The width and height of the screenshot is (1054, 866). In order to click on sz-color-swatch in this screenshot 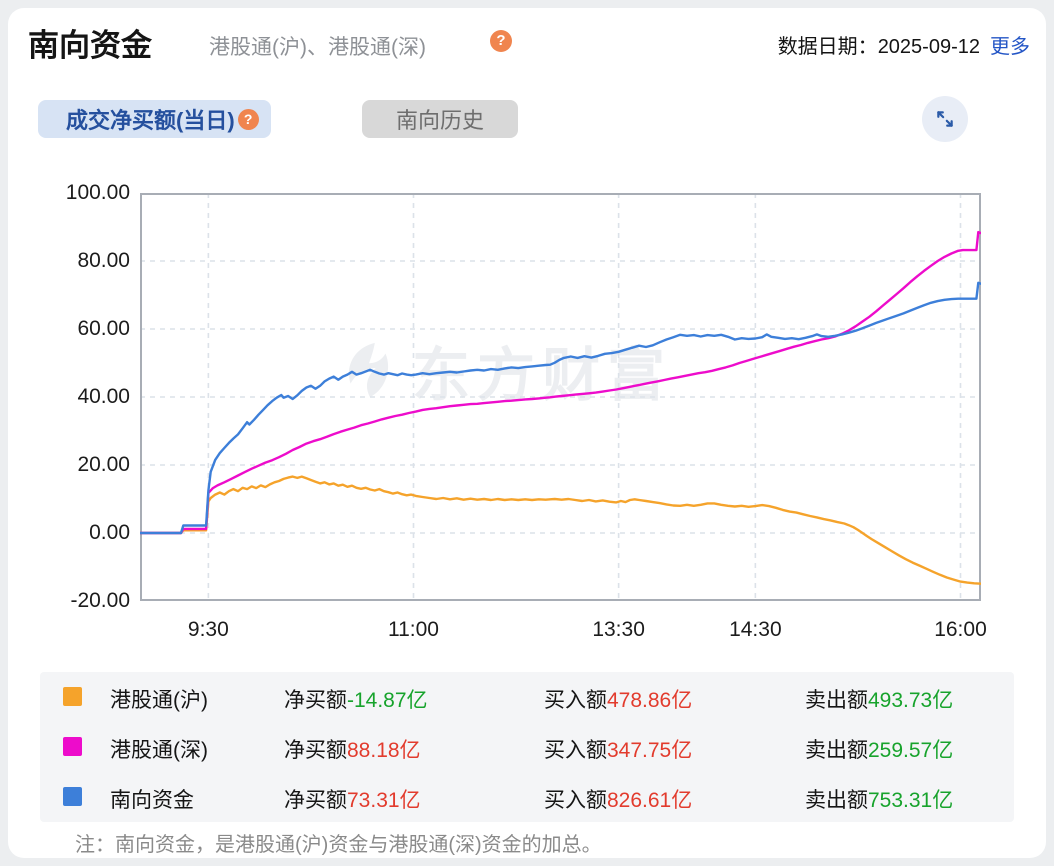, I will do `click(72, 746)`.